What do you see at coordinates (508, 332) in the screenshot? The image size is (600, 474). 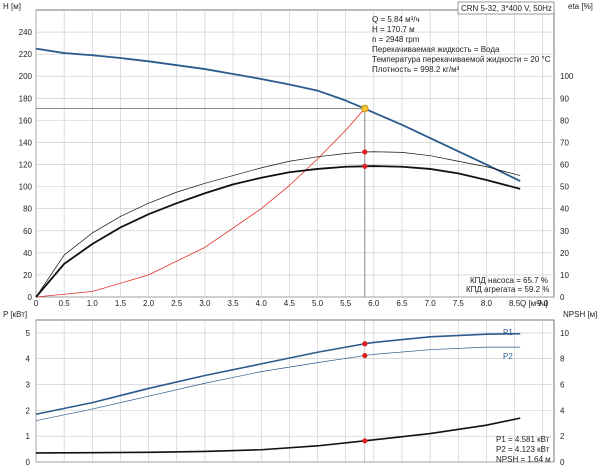 I see `series-label-p1: P1` at bounding box center [508, 332].